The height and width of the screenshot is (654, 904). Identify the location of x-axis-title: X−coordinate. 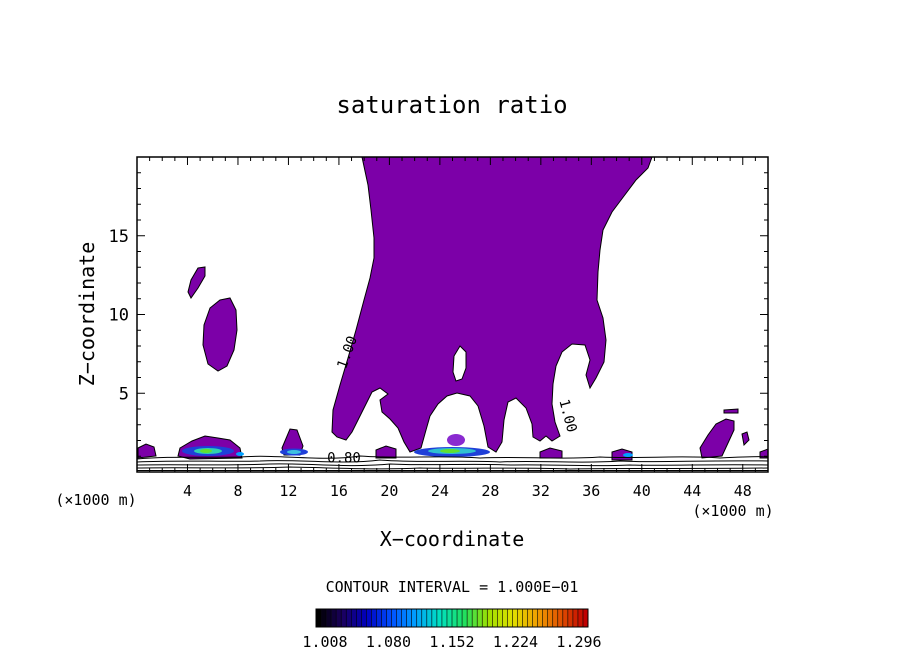
(452, 539).